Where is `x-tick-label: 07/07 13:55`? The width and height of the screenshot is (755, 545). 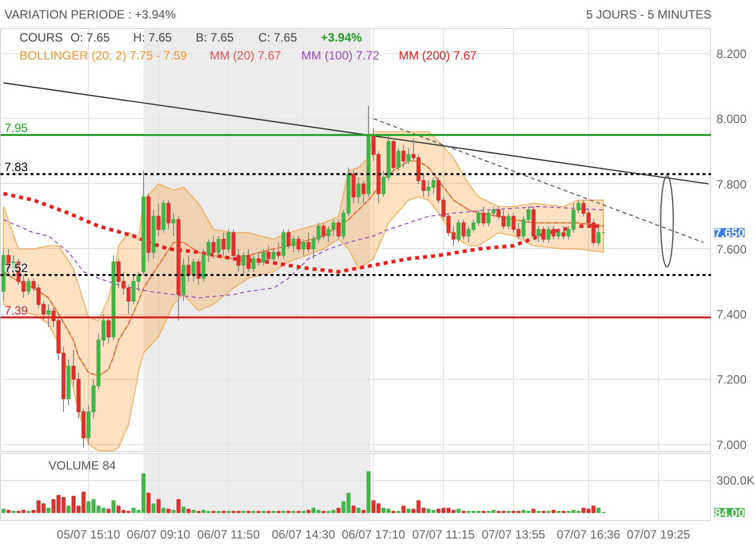 x-tick-label: 07/07 13:55 is located at coordinates (514, 535).